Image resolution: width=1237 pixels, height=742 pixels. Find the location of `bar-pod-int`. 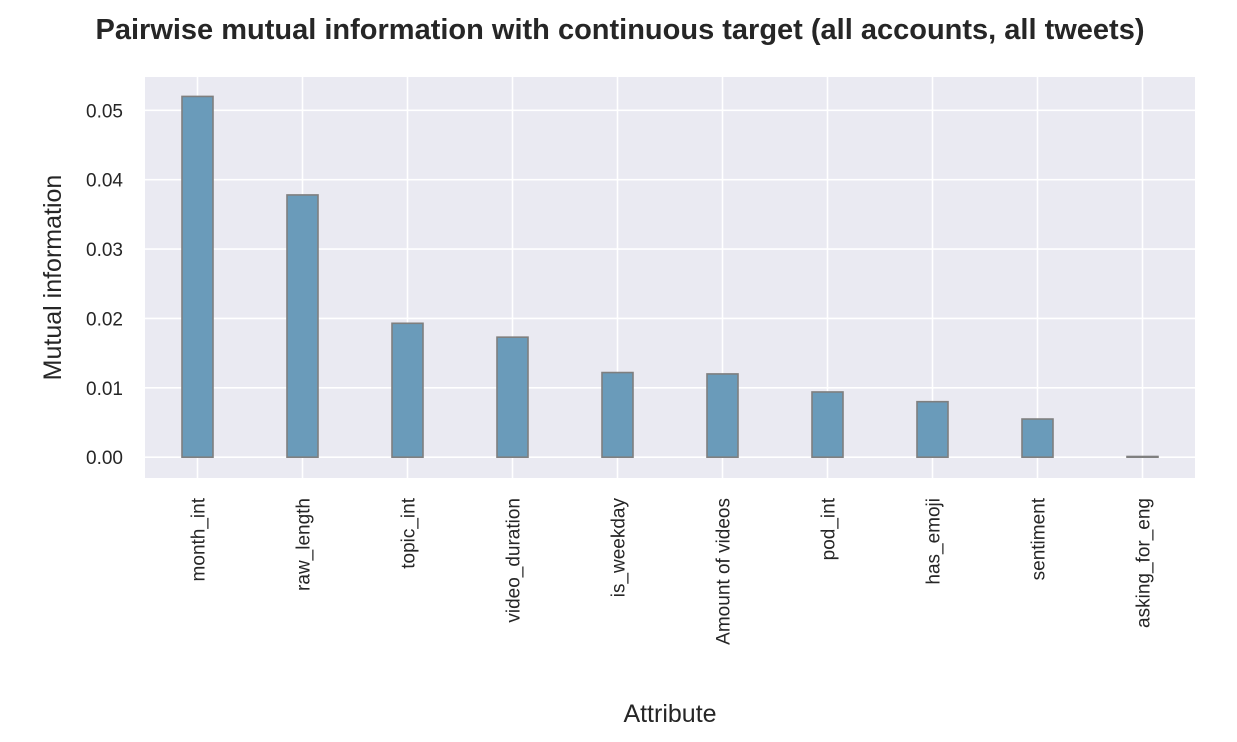

bar-pod-int is located at coordinates (827, 424).